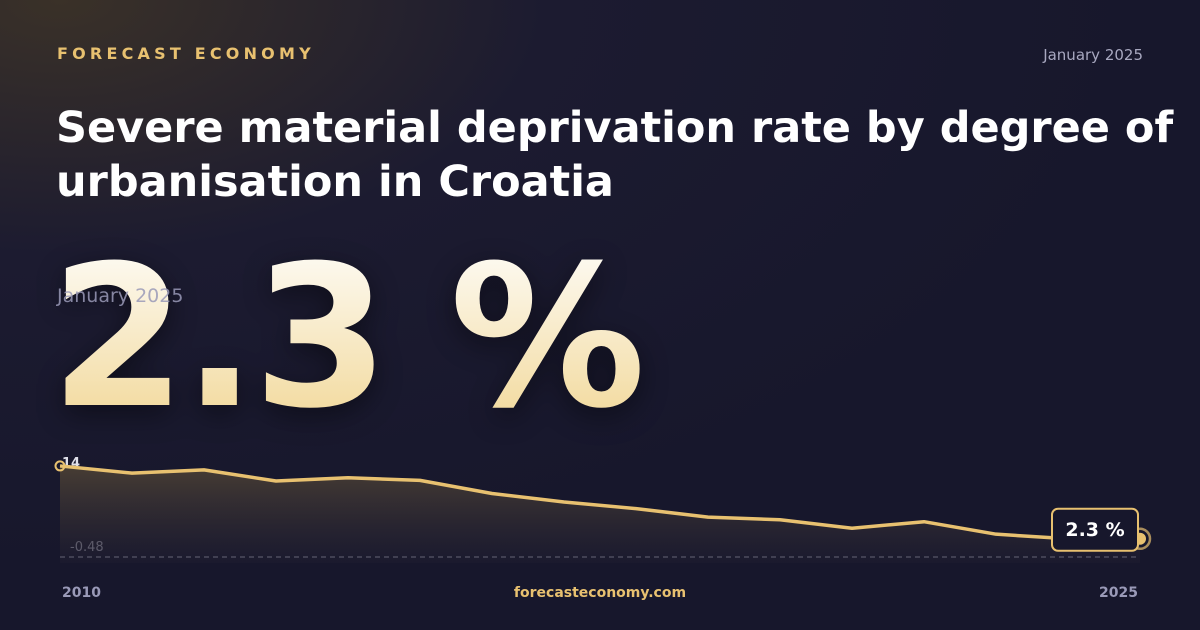 This screenshot has width=1200, height=630. Describe the element at coordinates (119, 296) in the screenshot. I see `headline-date: January 2025` at that location.